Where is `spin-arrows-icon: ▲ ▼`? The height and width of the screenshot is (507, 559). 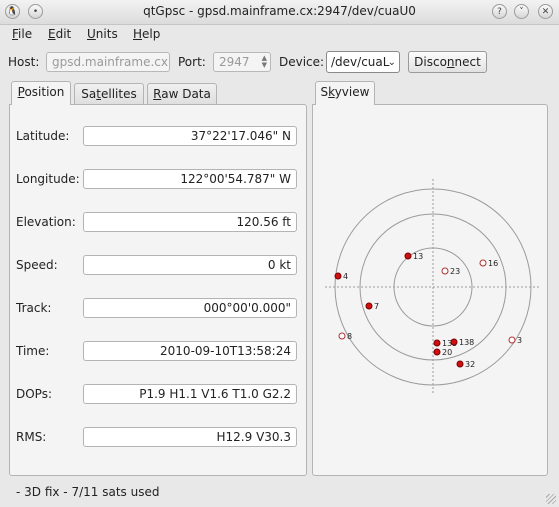
spin-arrows-icon: ▲ ▼ is located at coordinates (264, 61).